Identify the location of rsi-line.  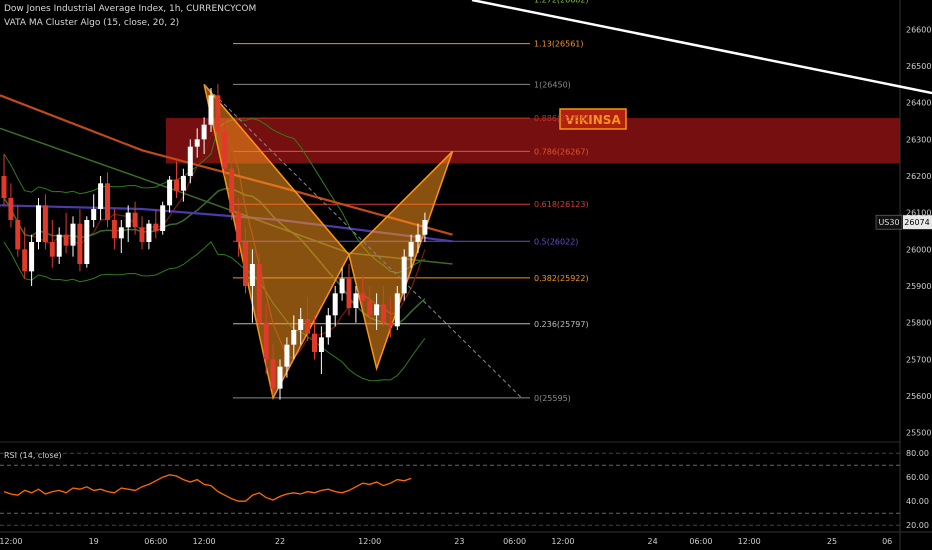
(207, 488).